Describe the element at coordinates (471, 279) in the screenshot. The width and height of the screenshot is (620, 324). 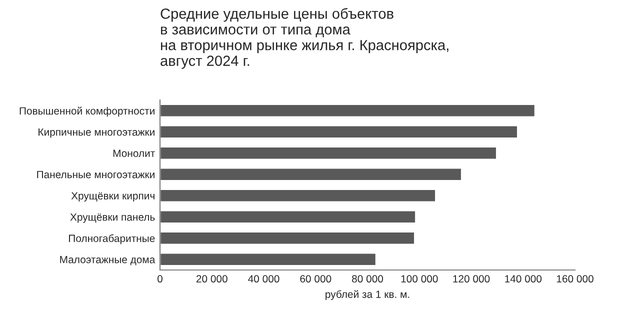
I see `x-tick-label: 120 000` at that location.